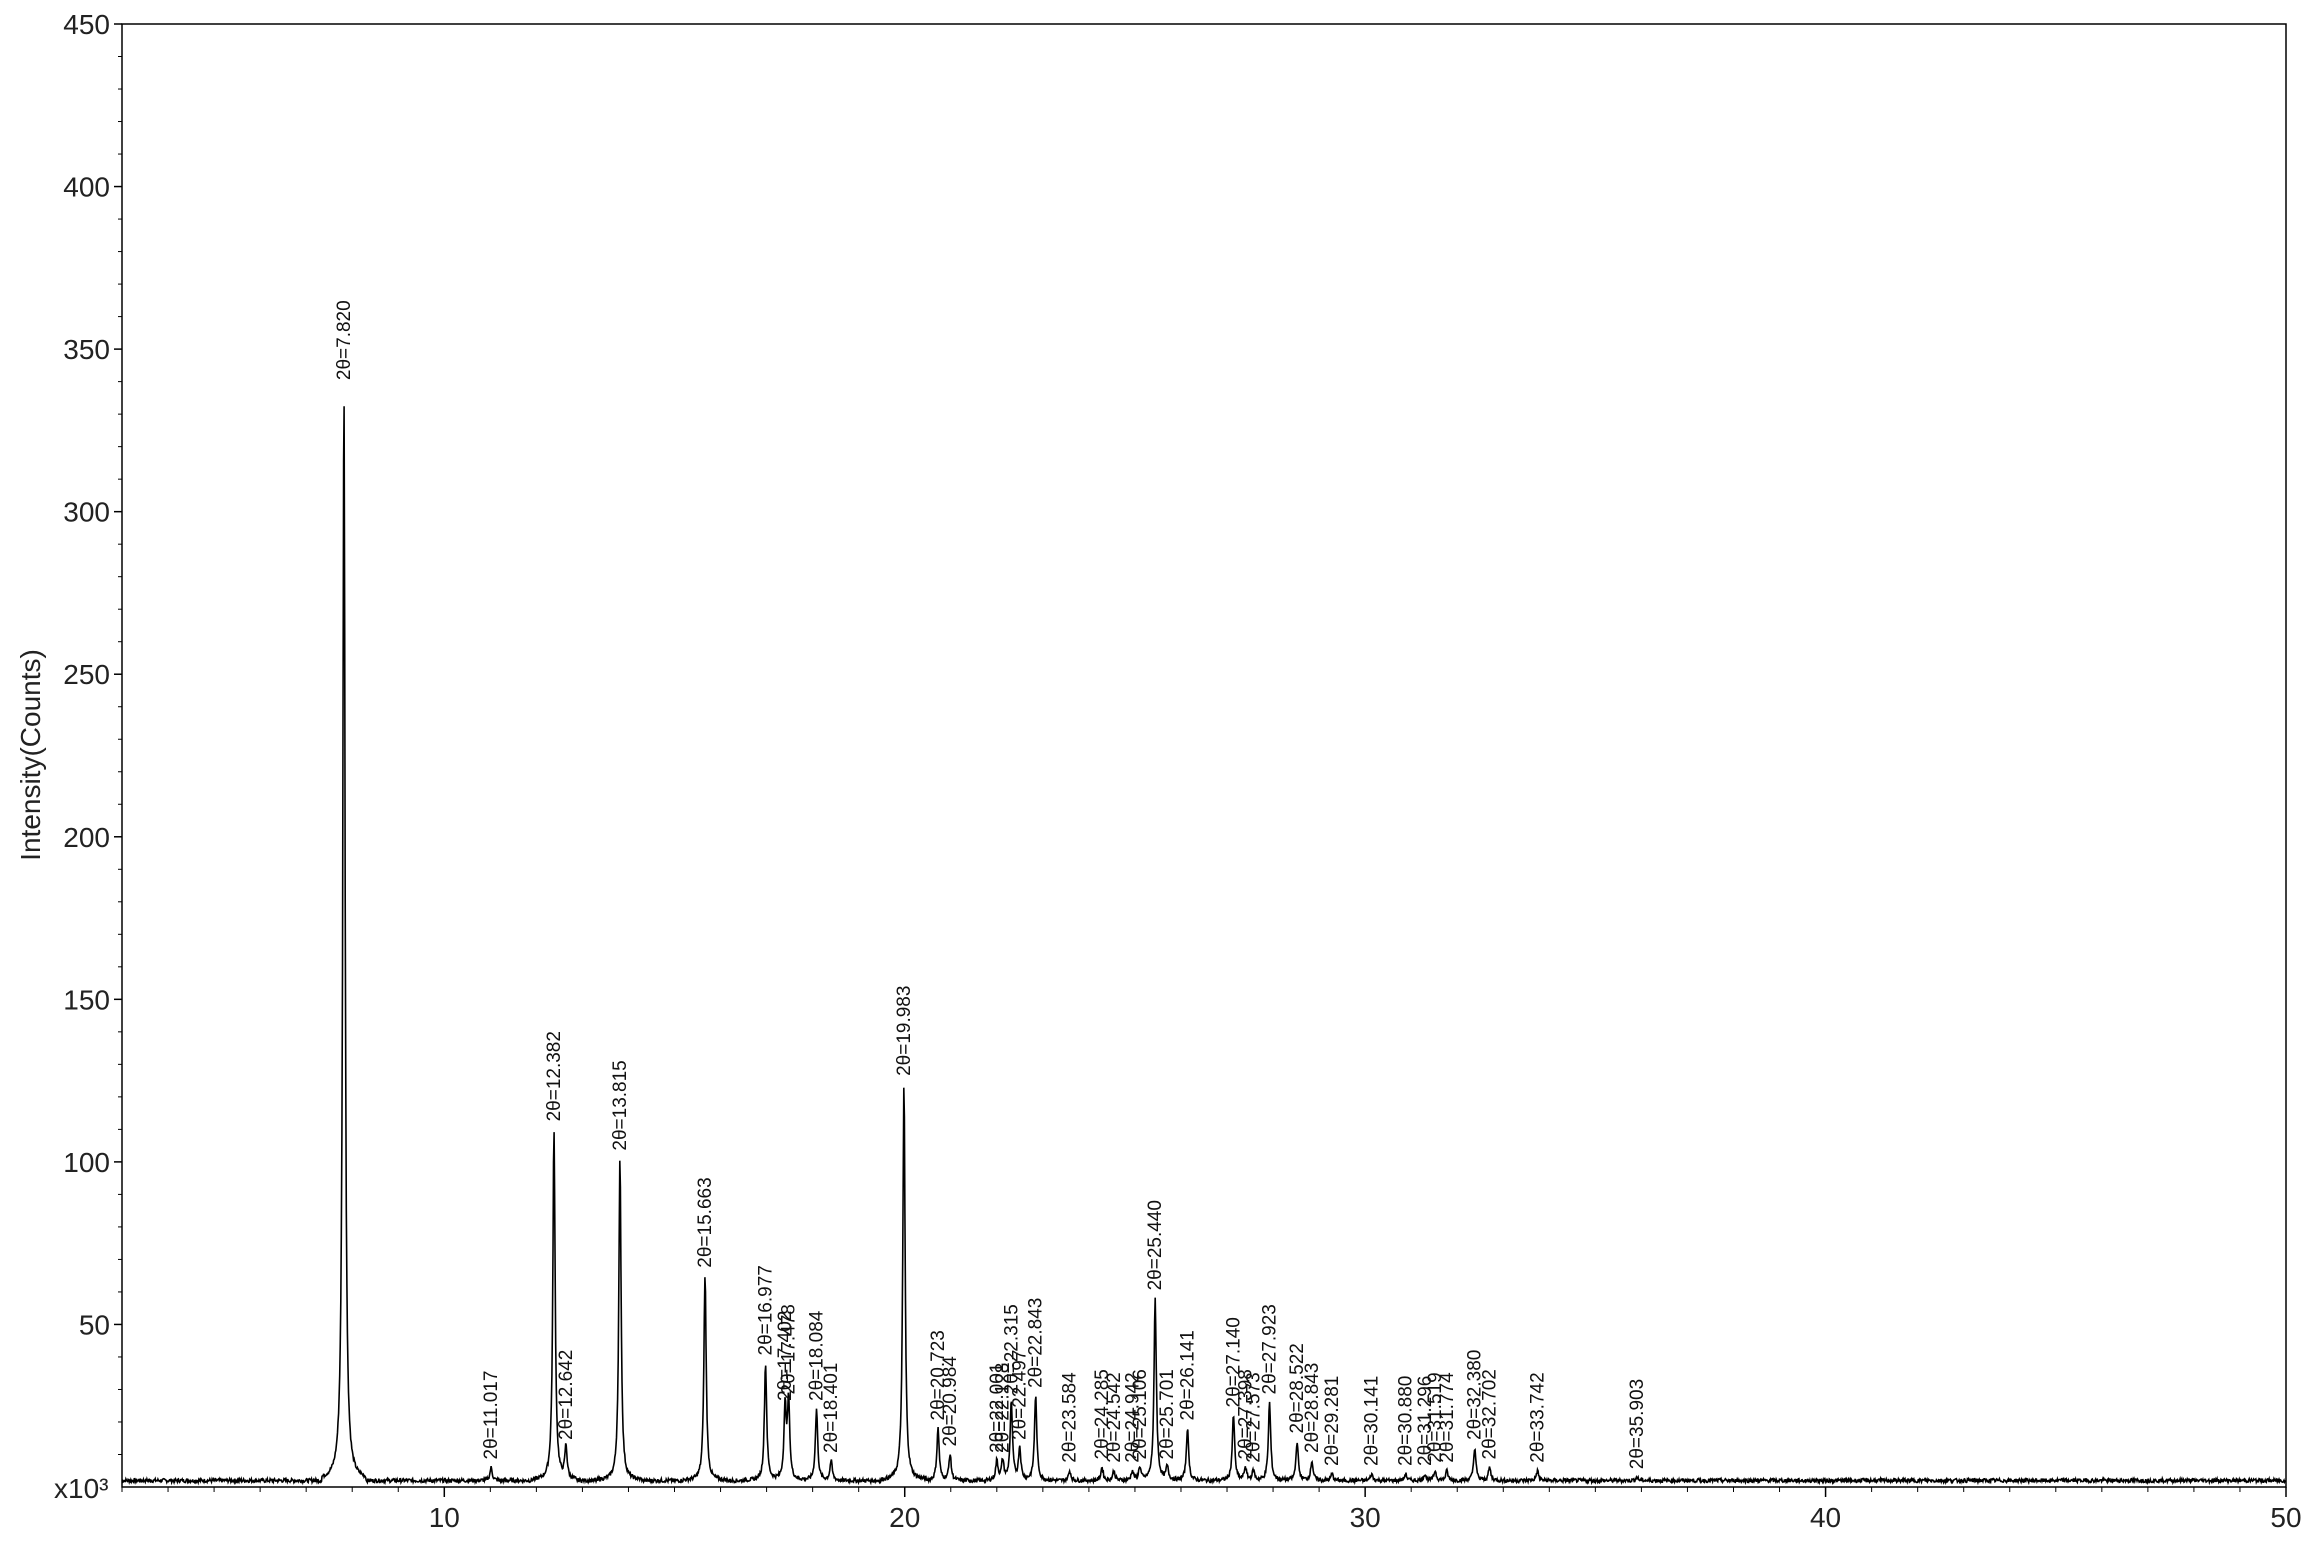 The image size is (2310, 1544). Describe the element at coordinates (938, 1375) in the screenshot. I see `peak-label: 2θ=20.723` at that location.